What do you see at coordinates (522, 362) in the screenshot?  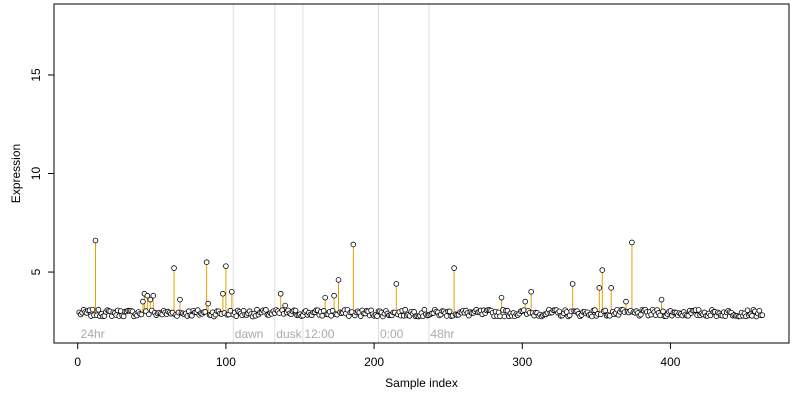 I see `x-tick-label: 300` at bounding box center [522, 362].